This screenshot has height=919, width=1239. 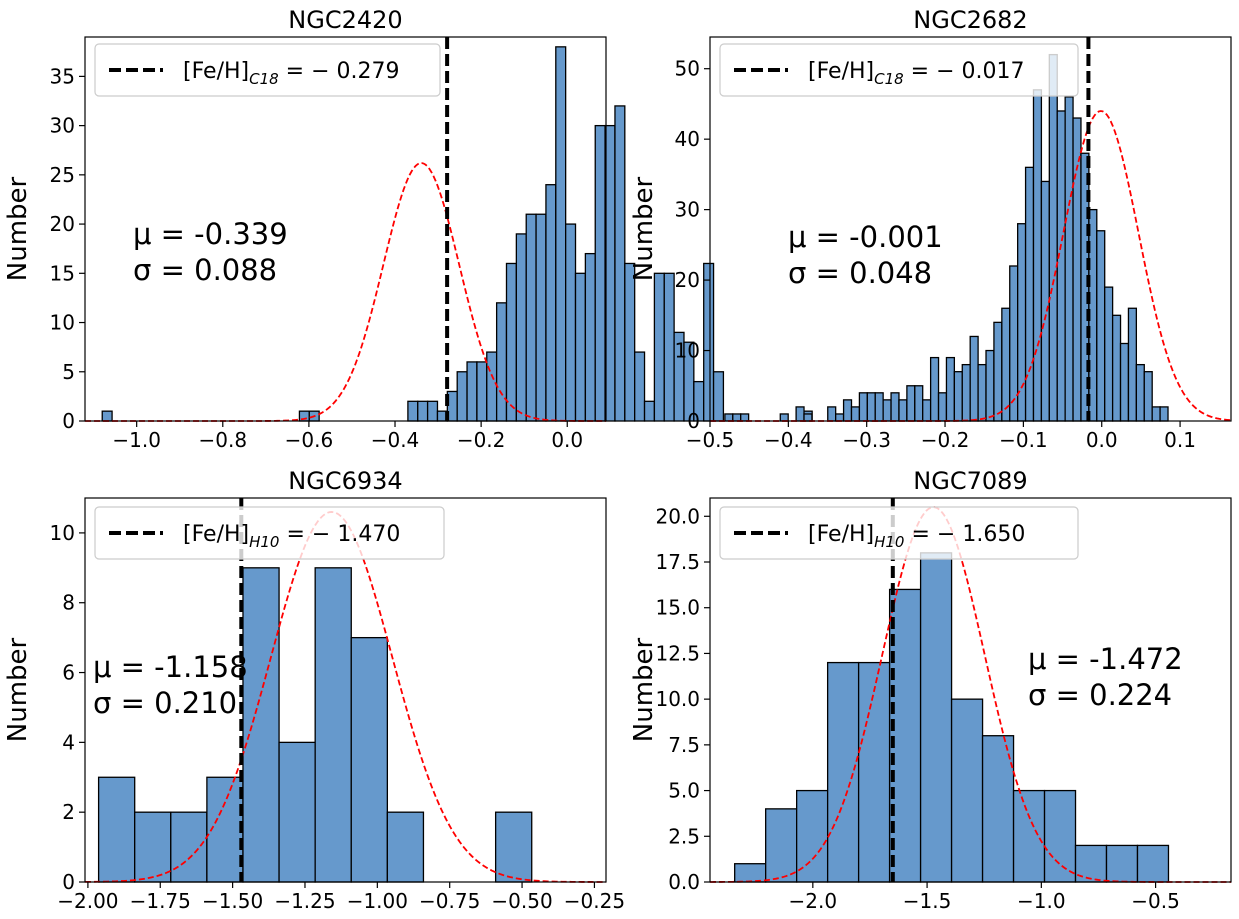 What do you see at coordinates (170, 667) in the screenshot?
I see `mu-annotation: μ = -1.158` at bounding box center [170, 667].